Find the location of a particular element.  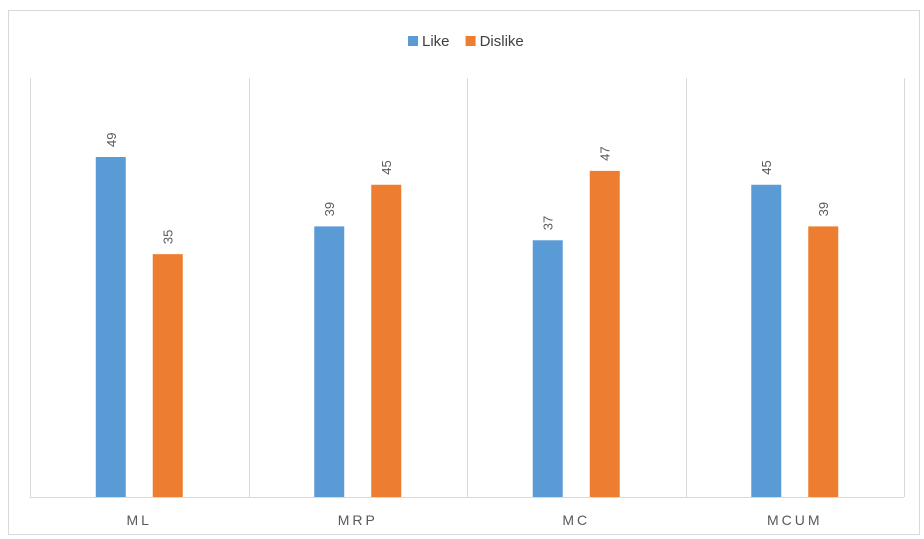

x-tick-label: MC is located at coordinates (576, 520).